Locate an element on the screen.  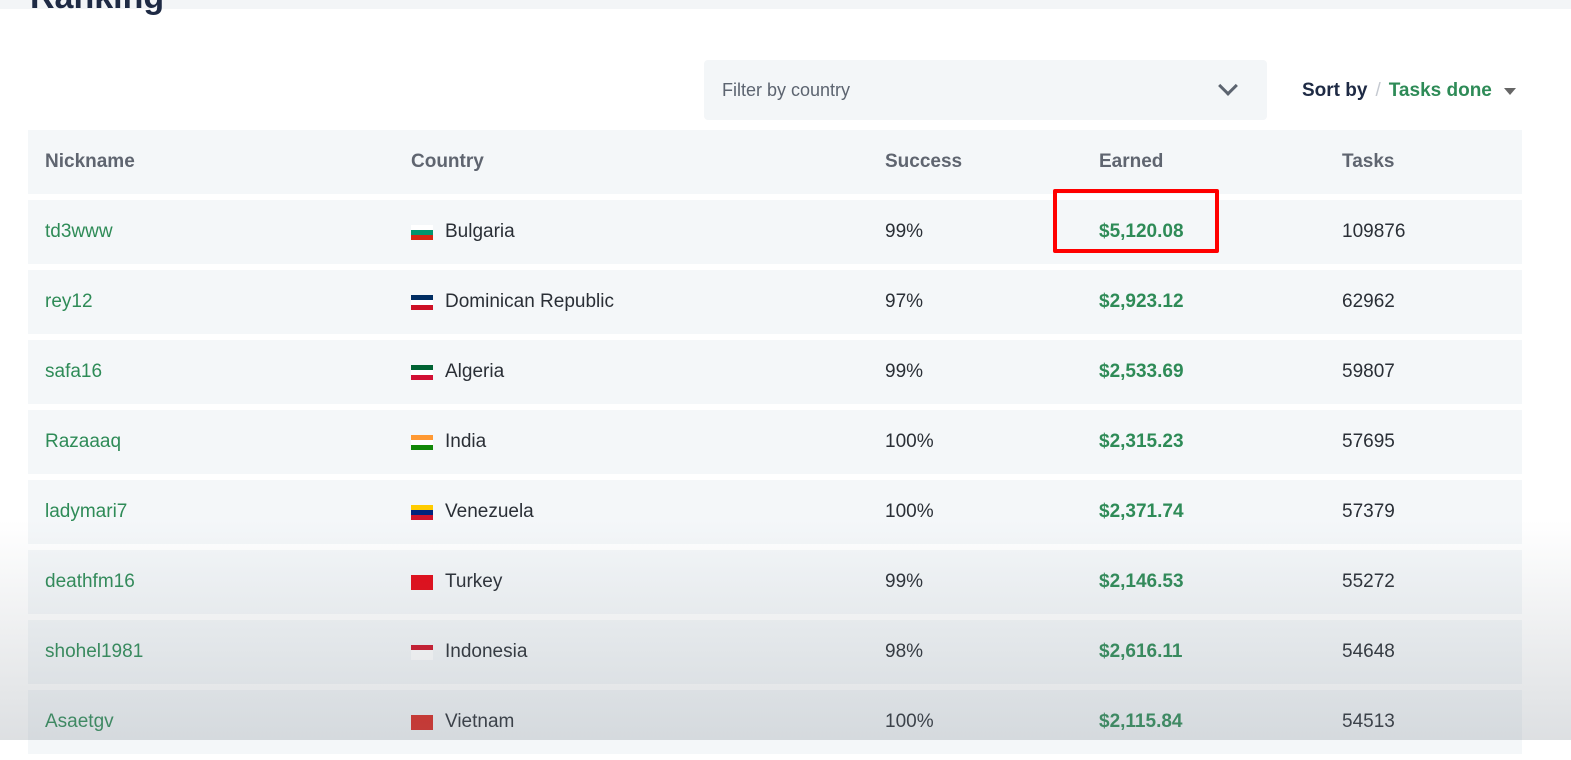
country-name: Vietnam is located at coordinates (480, 721).